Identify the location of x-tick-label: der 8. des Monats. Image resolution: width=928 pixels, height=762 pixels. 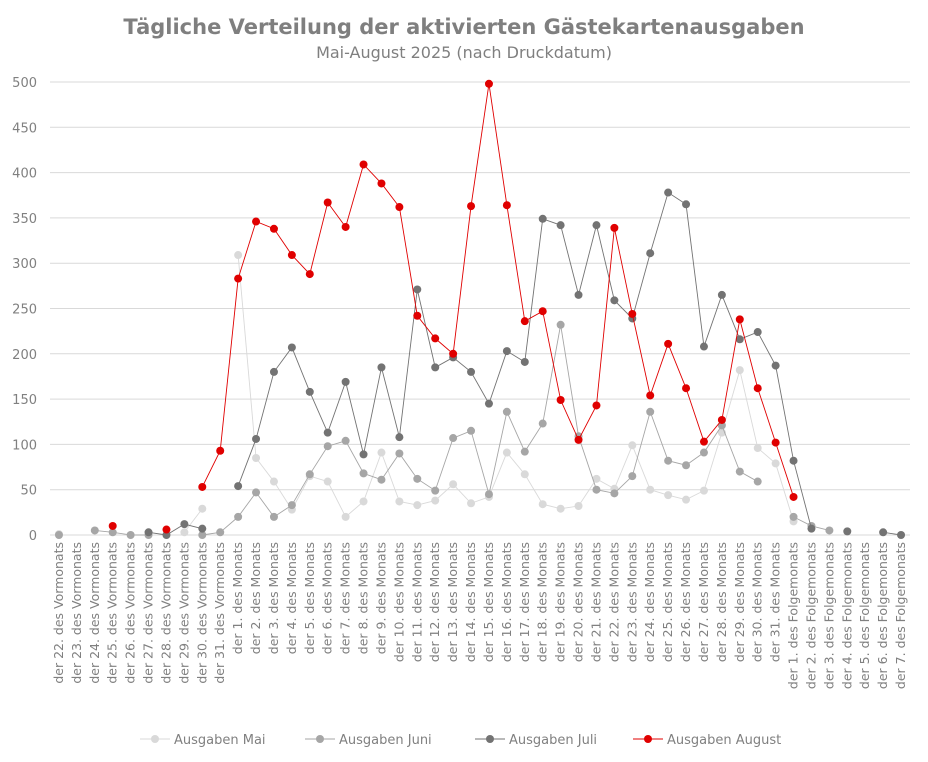
(363, 598).